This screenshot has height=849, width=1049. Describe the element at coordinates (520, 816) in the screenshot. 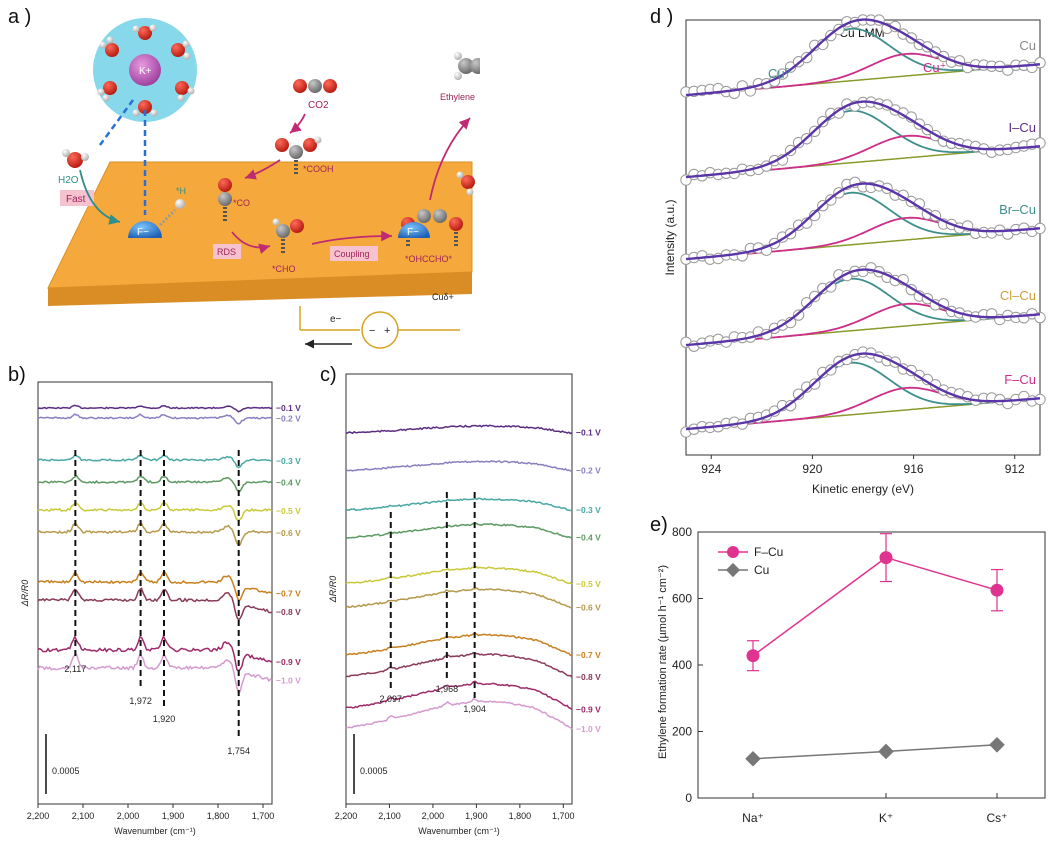

I see `x-tick-label: 1,800` at that location.